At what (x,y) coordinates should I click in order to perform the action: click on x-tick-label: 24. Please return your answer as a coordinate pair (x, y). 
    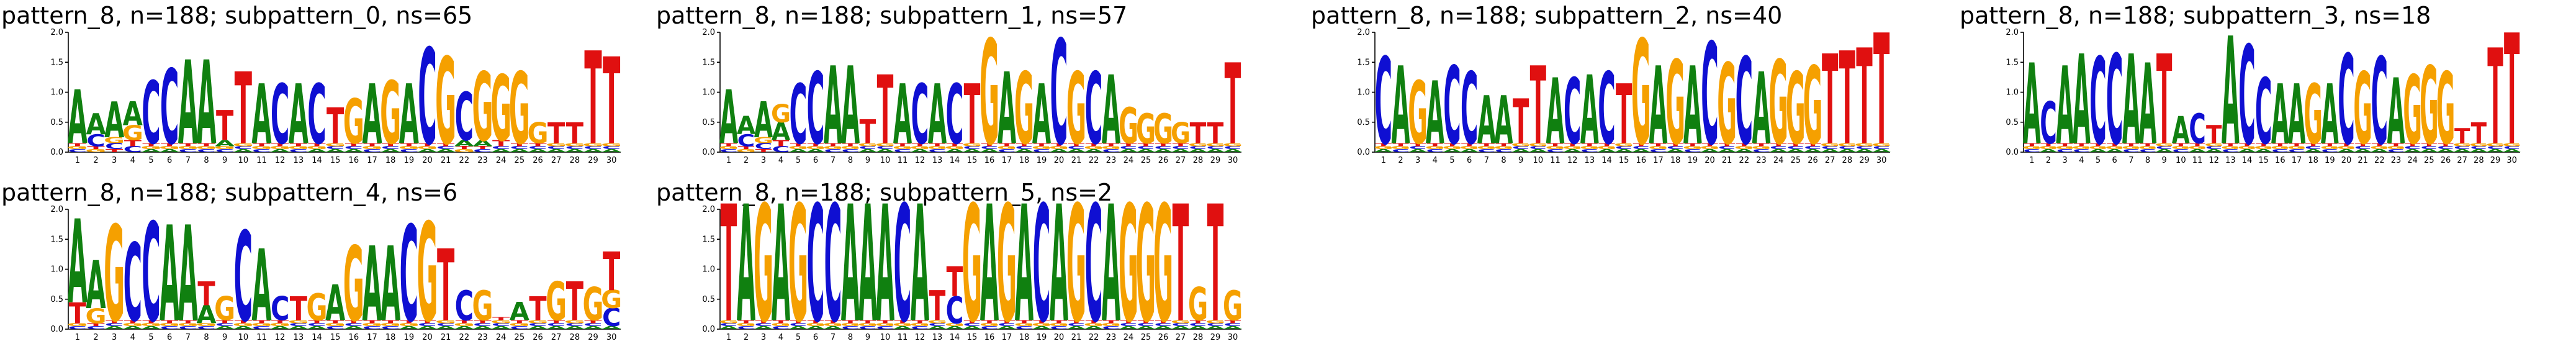
    Looking at the image, I should click on (501, 160).